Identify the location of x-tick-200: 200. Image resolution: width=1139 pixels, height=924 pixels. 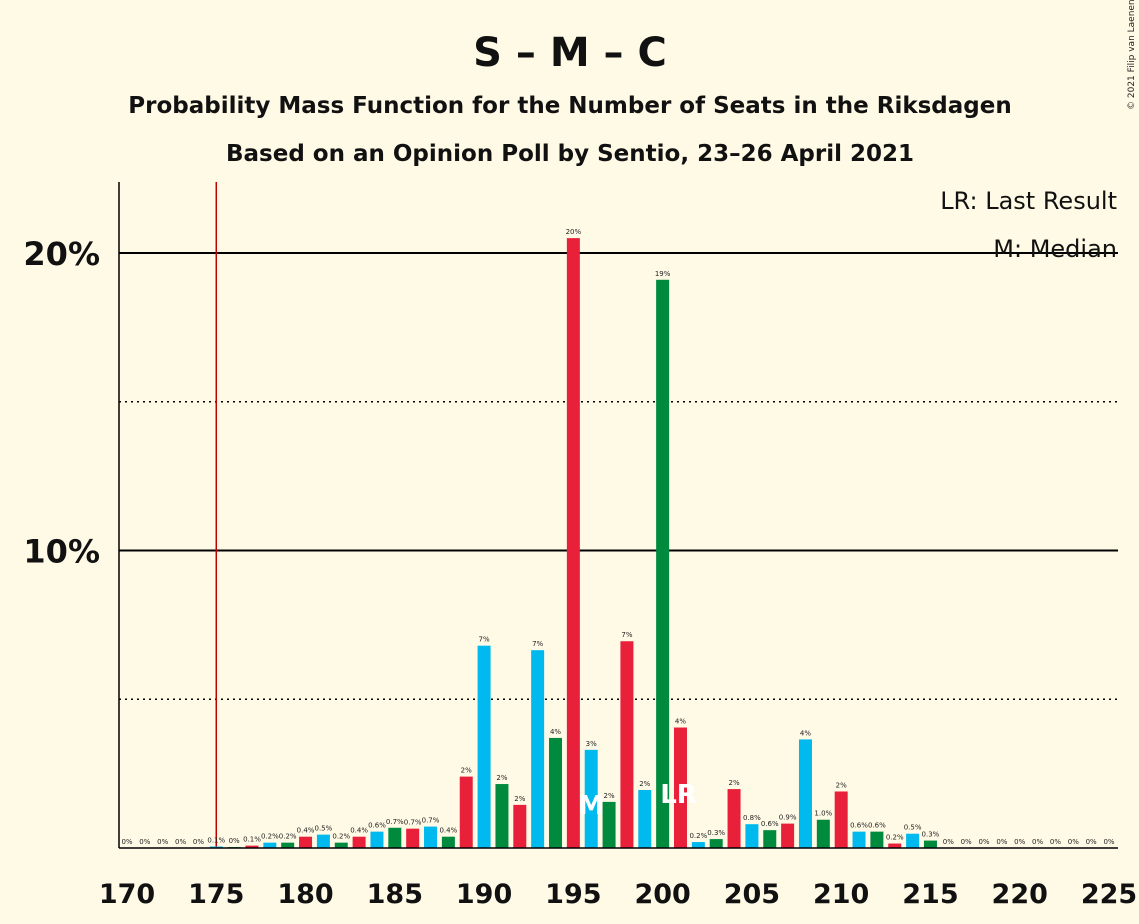
(662, 894).